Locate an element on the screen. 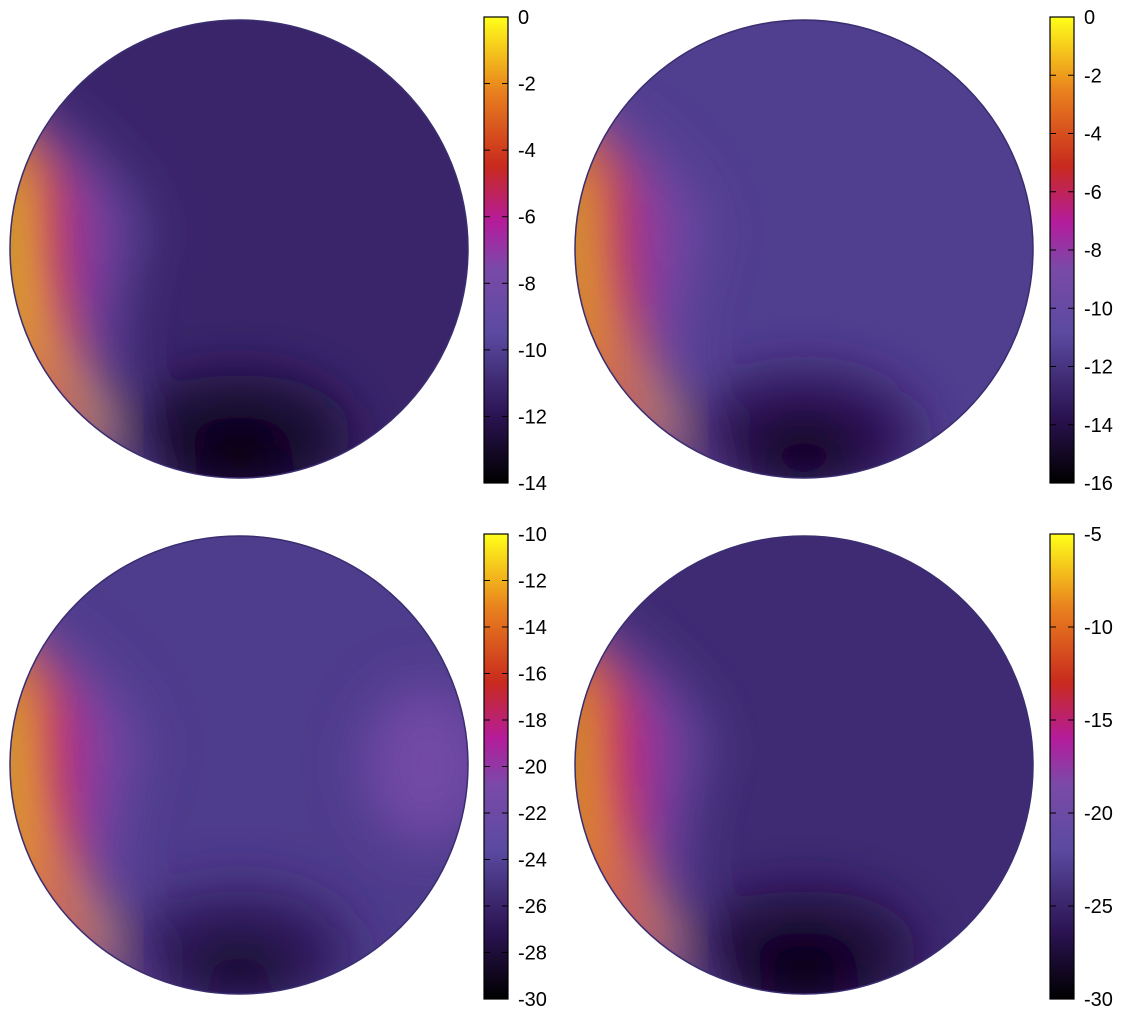  colorbar: -5 -10 -15 -20 -25 -30 is located at coordinates (1081, 767).